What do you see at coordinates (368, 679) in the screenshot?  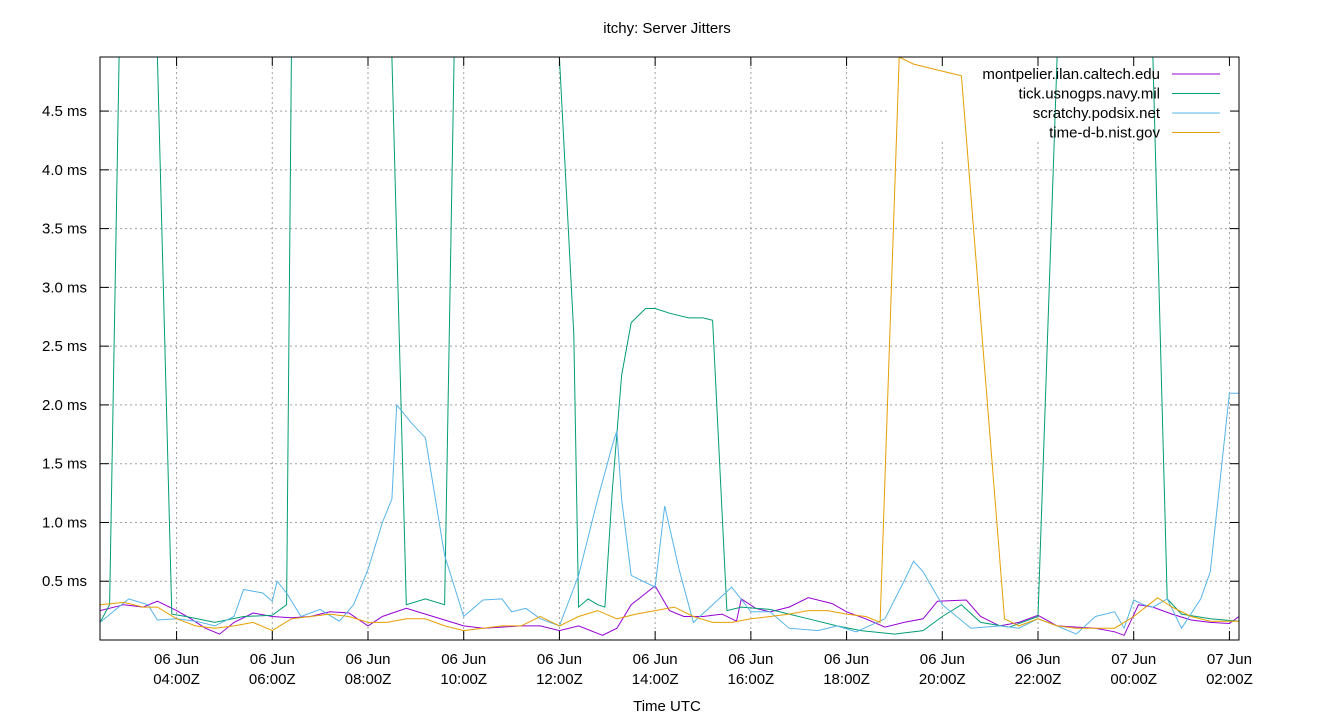 I see `x-tick-label-time: 08:00Z` at bounding box center [368, 679].